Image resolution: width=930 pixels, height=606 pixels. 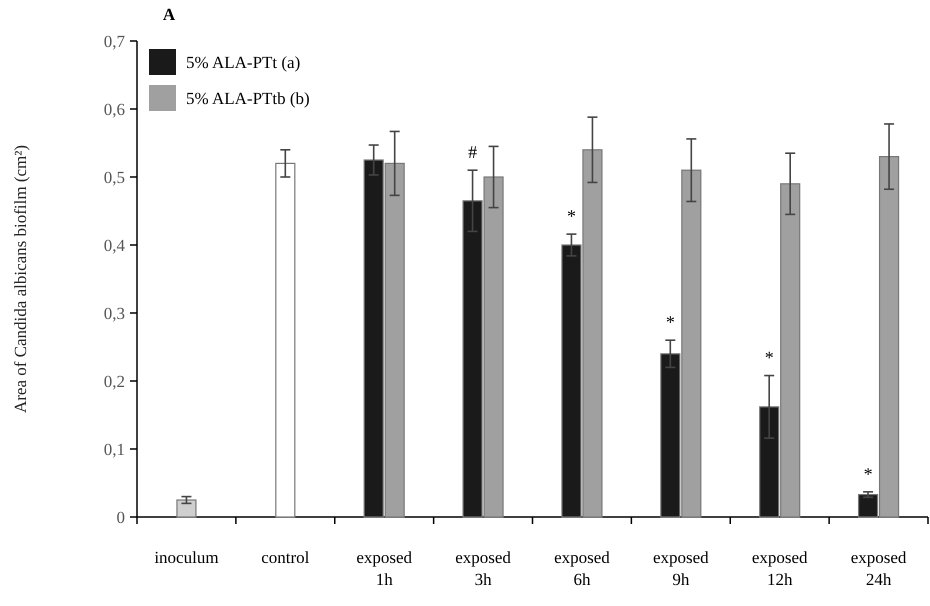 I want to click on x-tick-label: exposed 6h, so click(x=582, y=568).